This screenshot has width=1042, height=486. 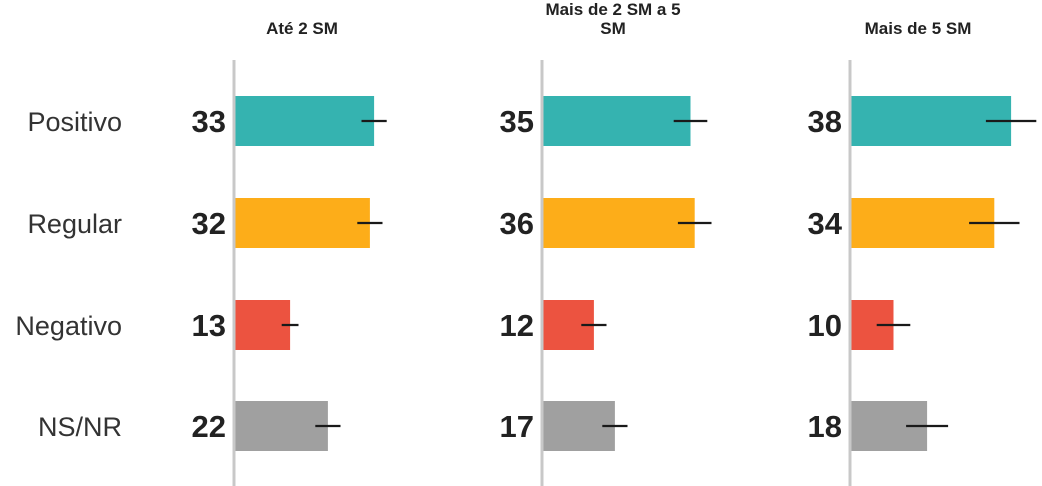 I want to click on panel-2-title-line-2: SM, so click(x=613, y=28).